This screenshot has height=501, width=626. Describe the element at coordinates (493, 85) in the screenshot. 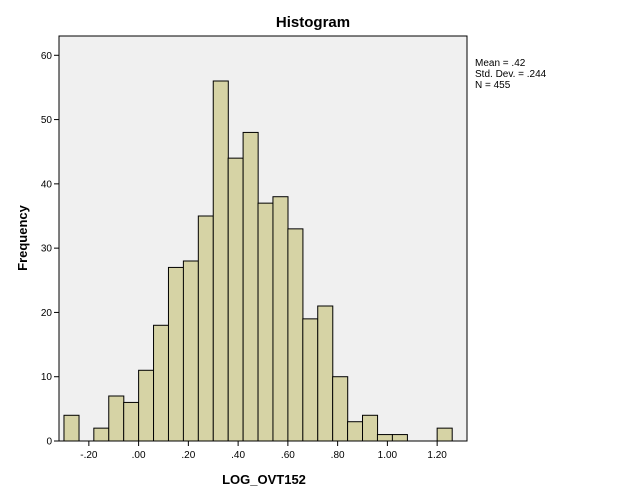

I see `stats-n: N = 455` at that location.